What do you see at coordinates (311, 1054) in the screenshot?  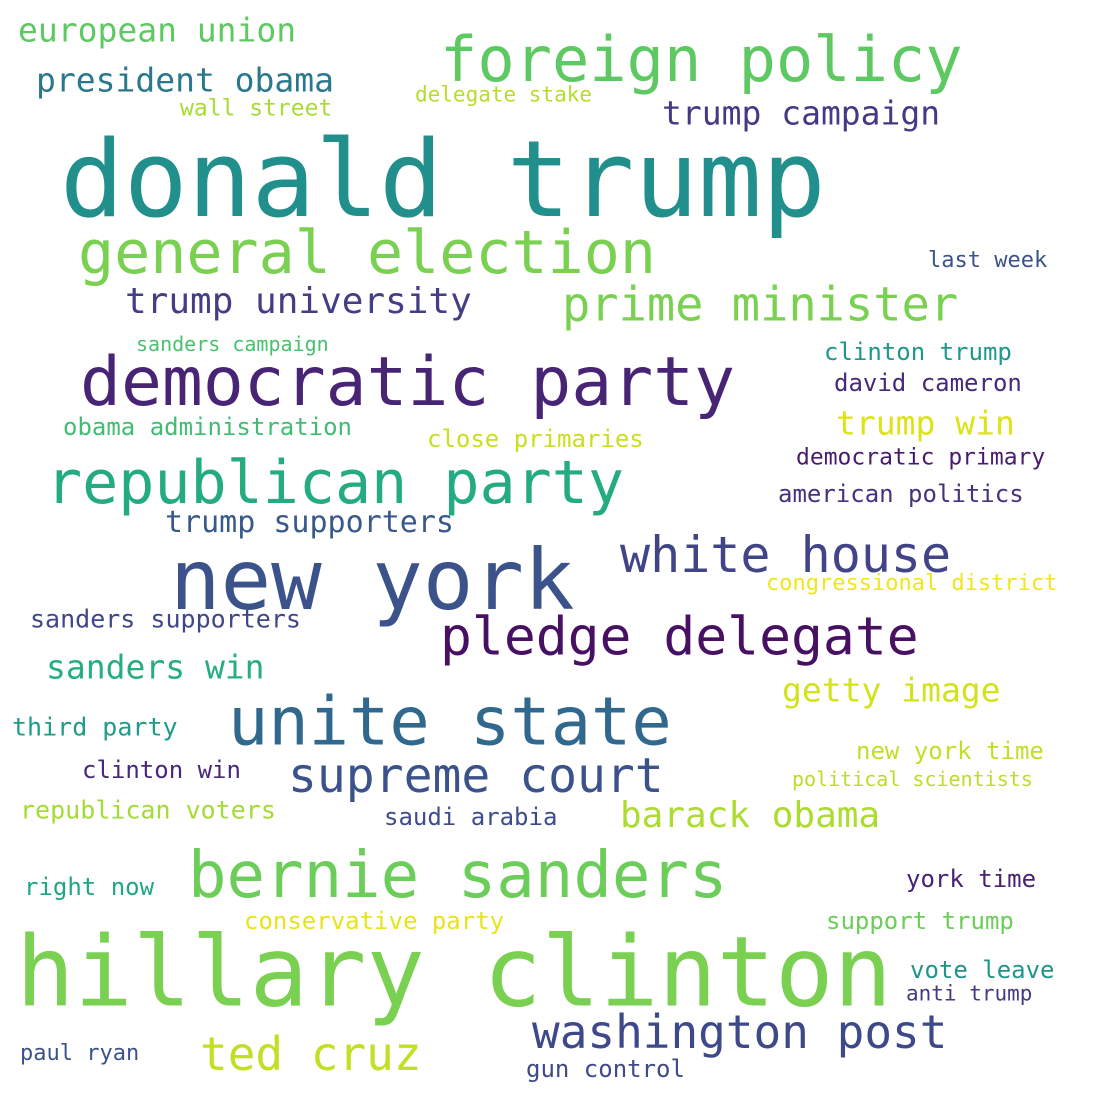 I see `word-ted-cruz: ted cruz` at bounding box center [311, 1054].